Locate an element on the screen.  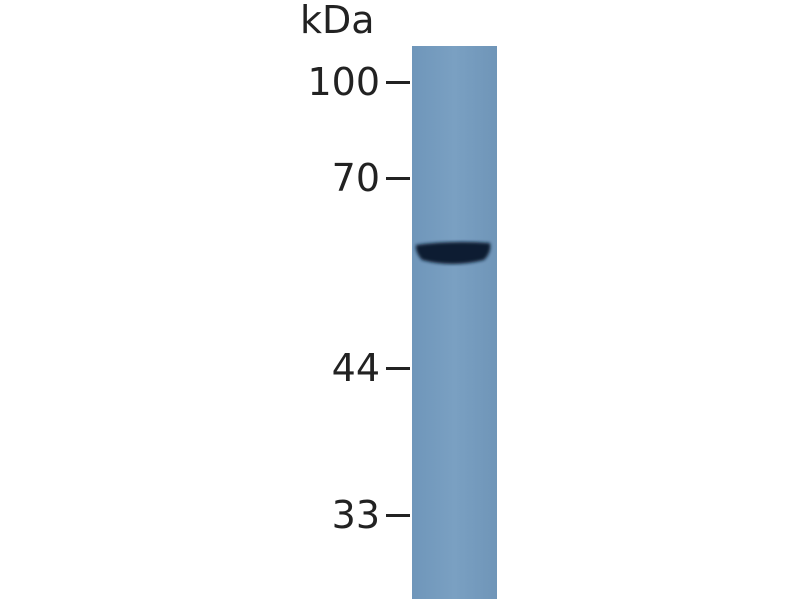
marker-70: 70 is located at coordinates (345, 178).